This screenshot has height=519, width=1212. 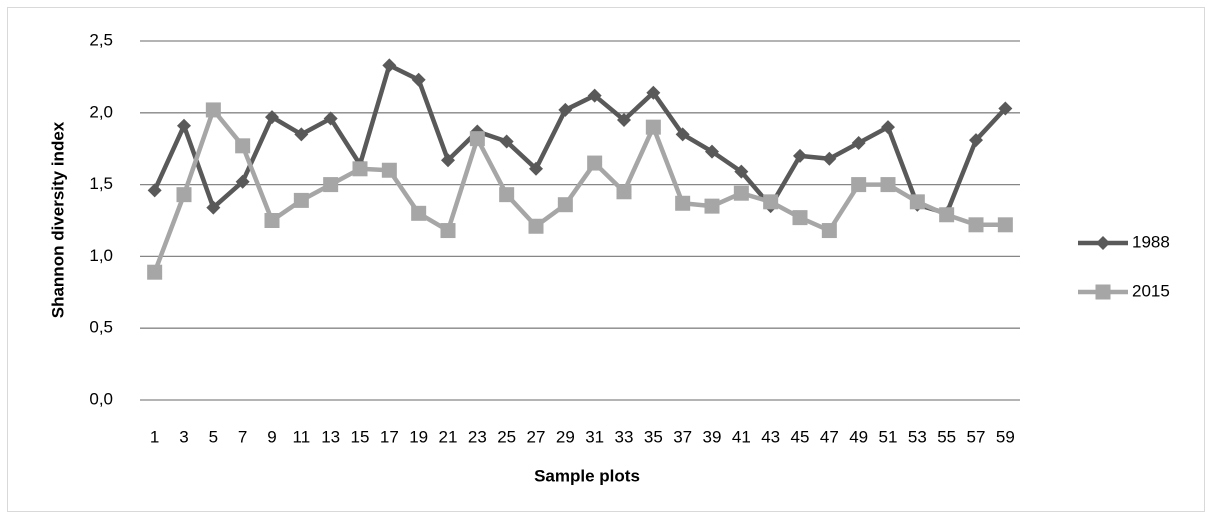 I want to click on x-tick-label: 45, so click(x=800, y=436).